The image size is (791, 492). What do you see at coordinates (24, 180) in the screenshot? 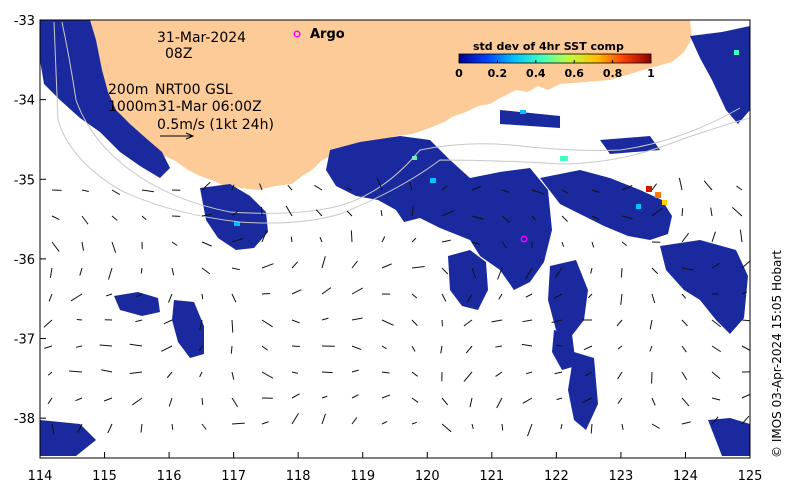
I see `y-tick-label: -35` at bounding box center [24, 180].